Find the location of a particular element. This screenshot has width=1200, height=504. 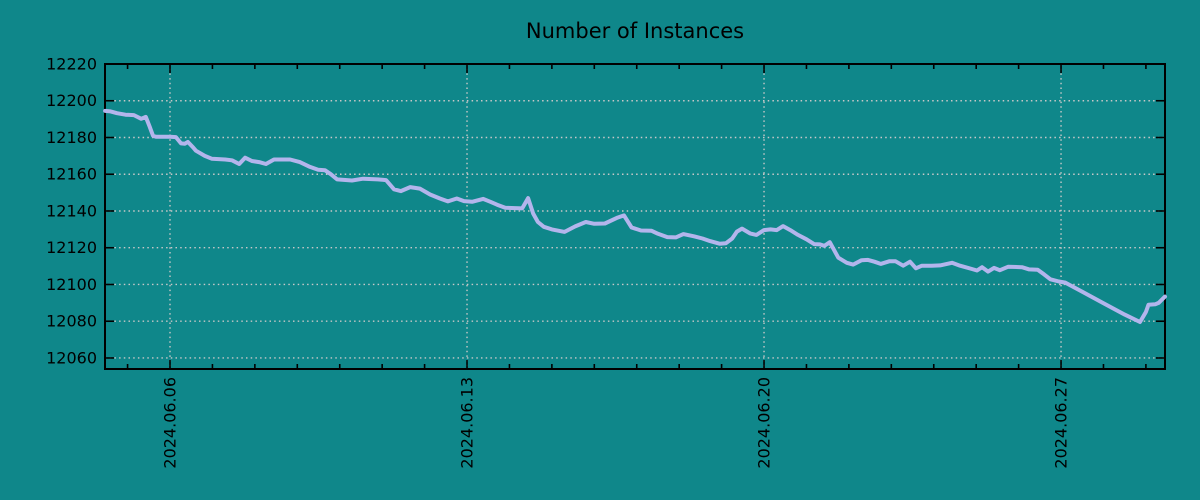

y-tick-label: 12080 is located at coordinates (71, 321).